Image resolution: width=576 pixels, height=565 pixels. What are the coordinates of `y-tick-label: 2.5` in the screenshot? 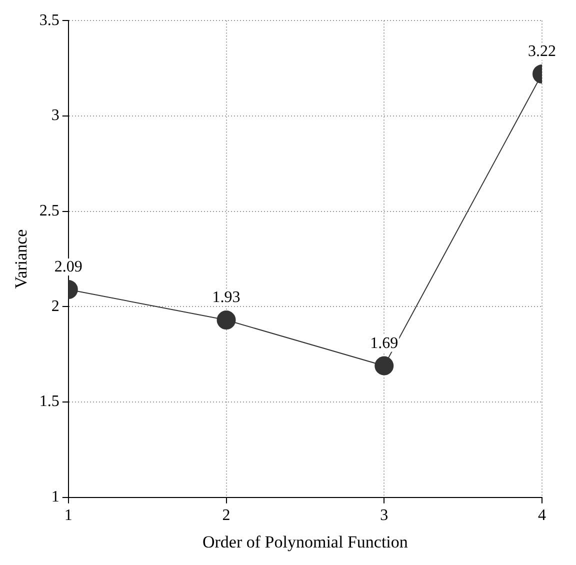 It's located at (49, 211).